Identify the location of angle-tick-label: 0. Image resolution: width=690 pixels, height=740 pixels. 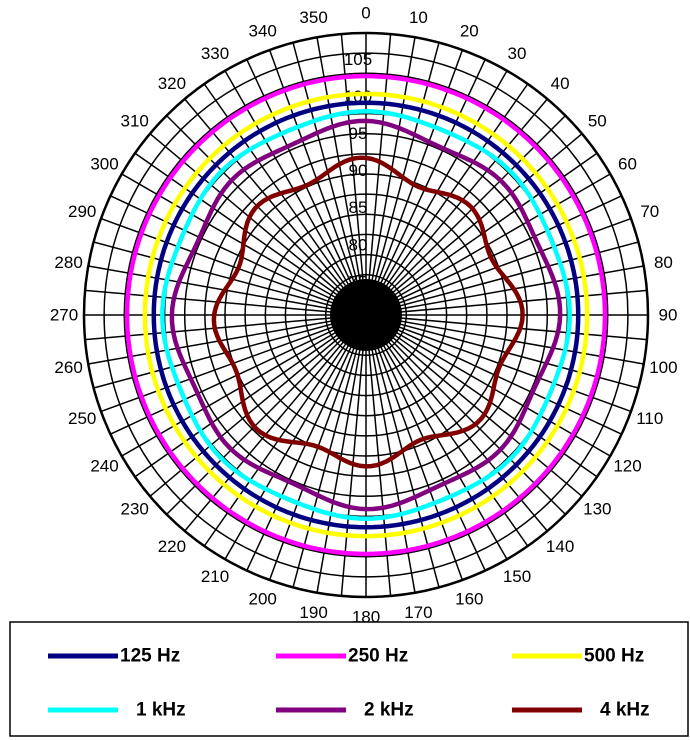
(365, 13).